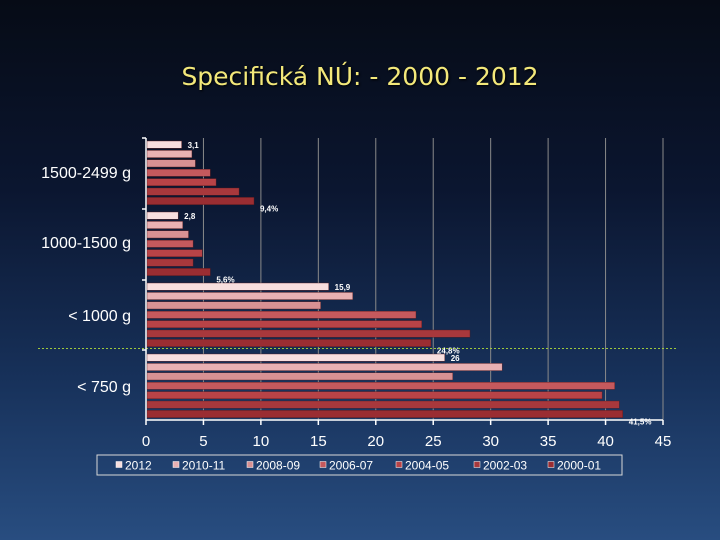 The width and height of the screenshot is (720, 540). Describe the element at coordinates (203, 441) in the screenshot. I see `x-tick-label: 5` at that location.